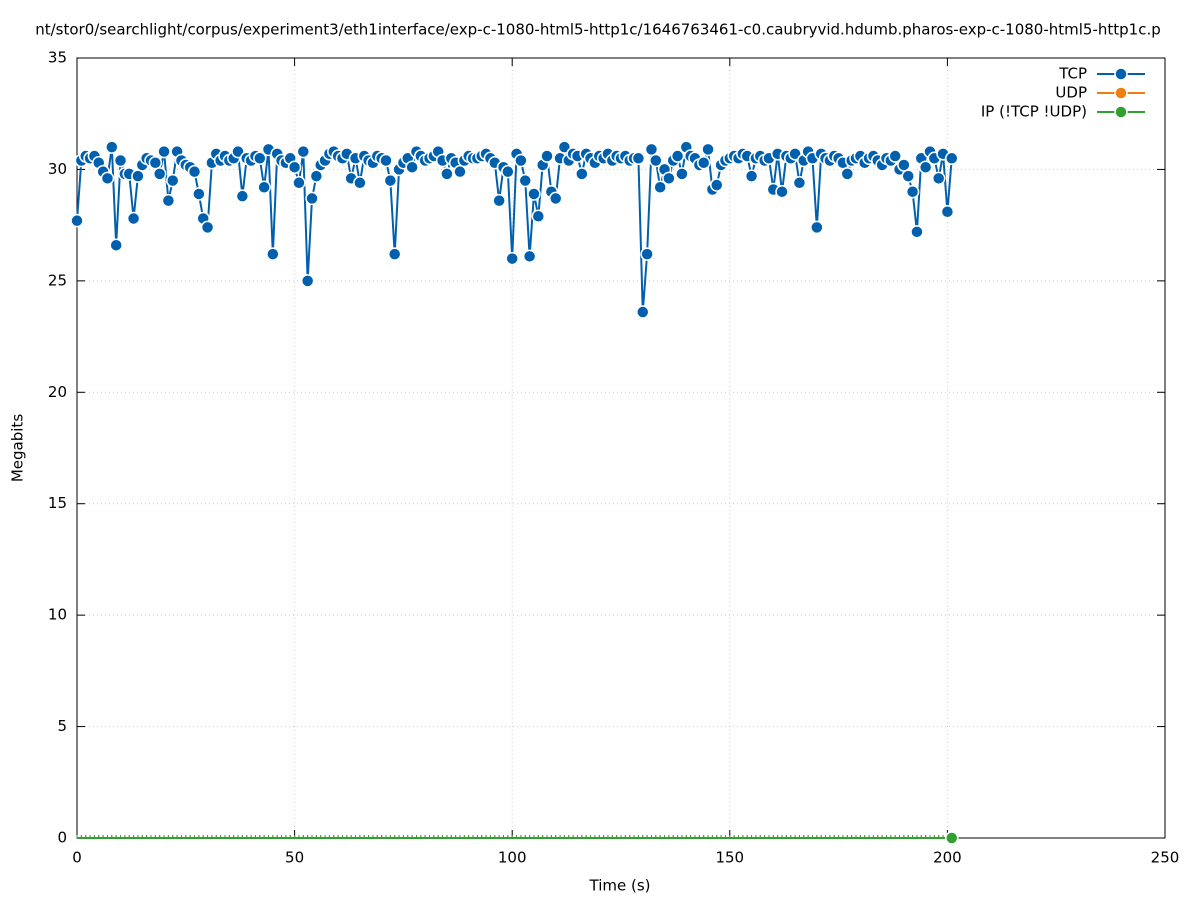  What do you see at coordinates (729, 858) in the screenshot?
I see `x-tick-label: 150` at bounding box center [729, 858].